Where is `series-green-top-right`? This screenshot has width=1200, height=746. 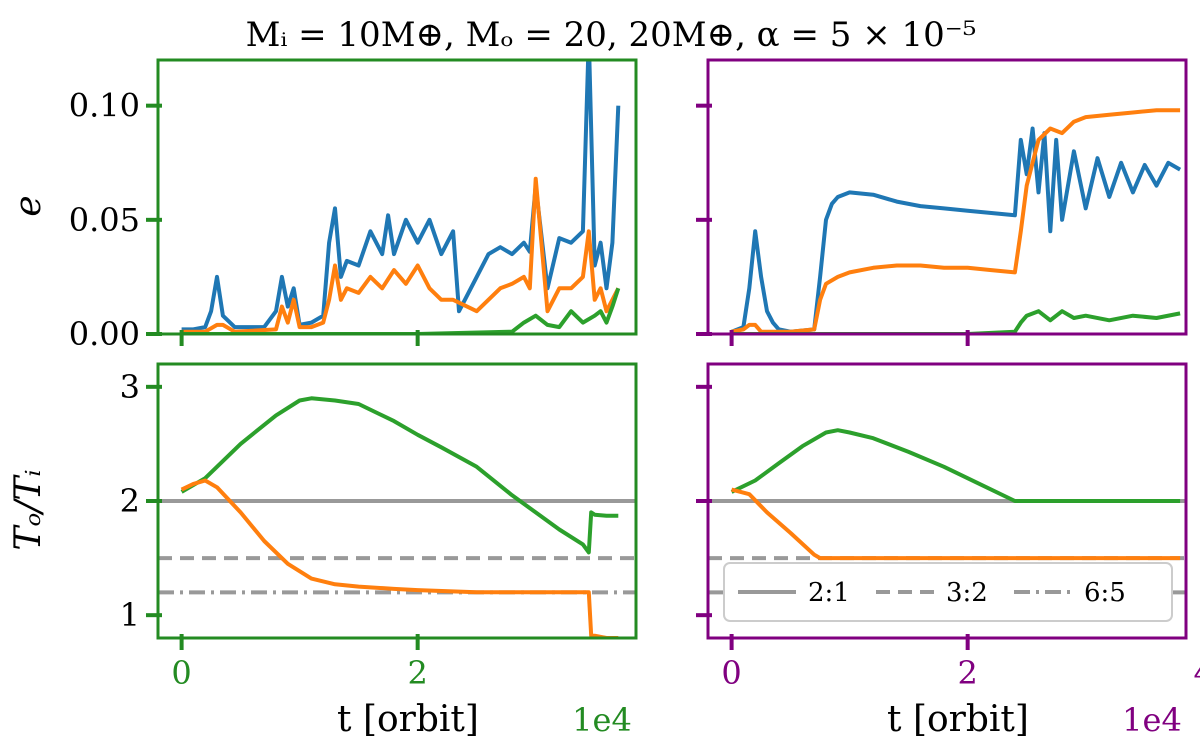
series-green-top-right is located at coordinates (956, 321).